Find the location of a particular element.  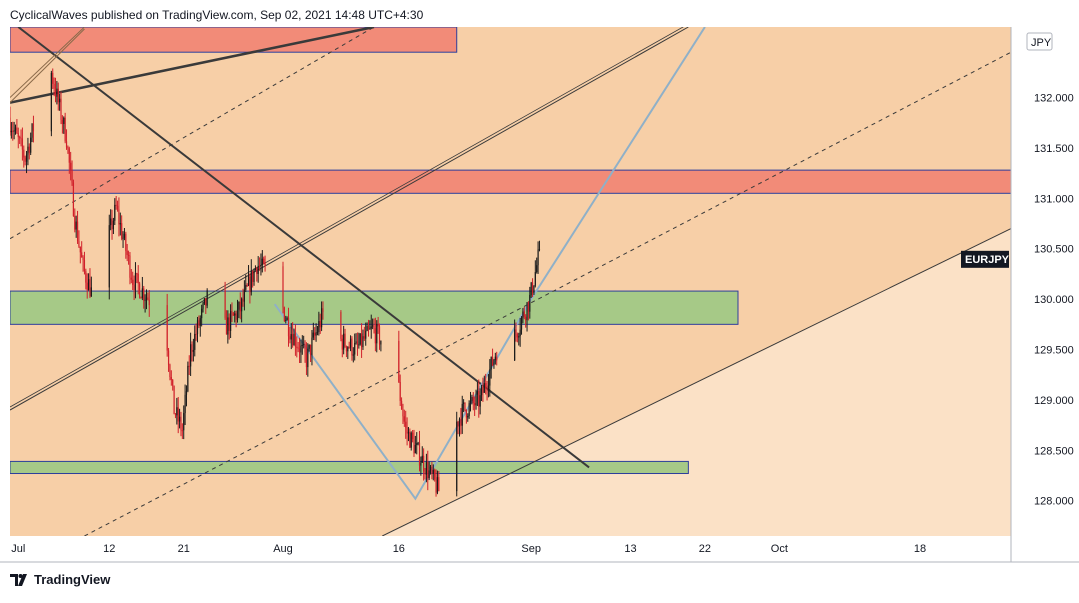

y-tick-label: 130.500 is located at coordinates (1054, 250).